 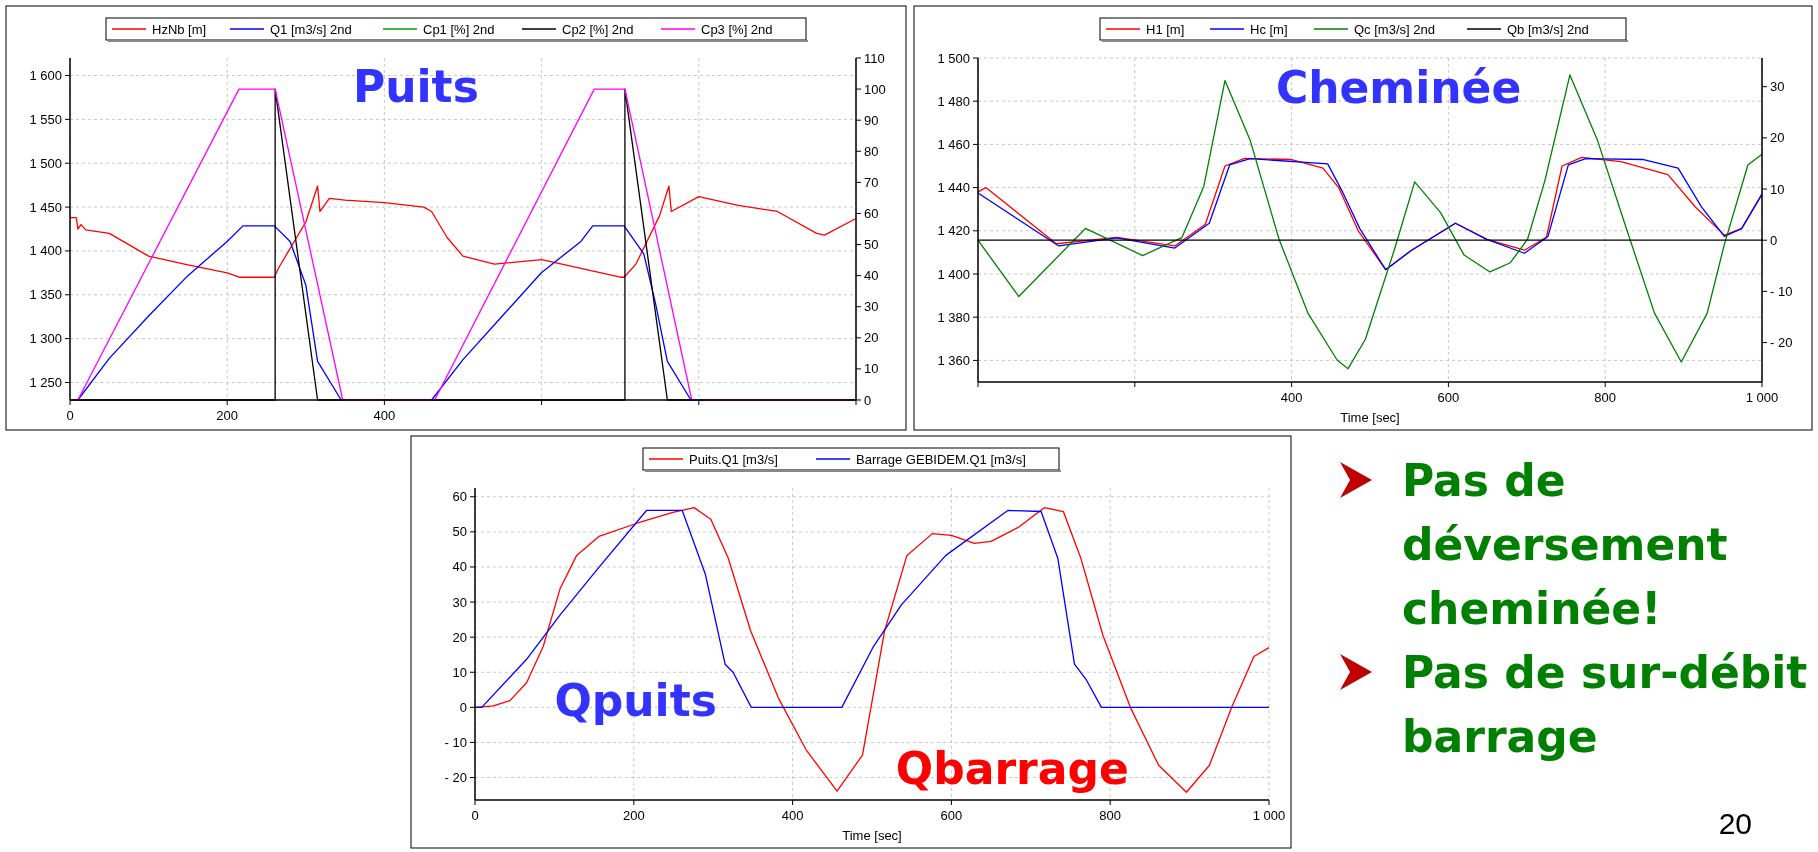 I want to click on annotation: Puits, so click(x=415, y=87).